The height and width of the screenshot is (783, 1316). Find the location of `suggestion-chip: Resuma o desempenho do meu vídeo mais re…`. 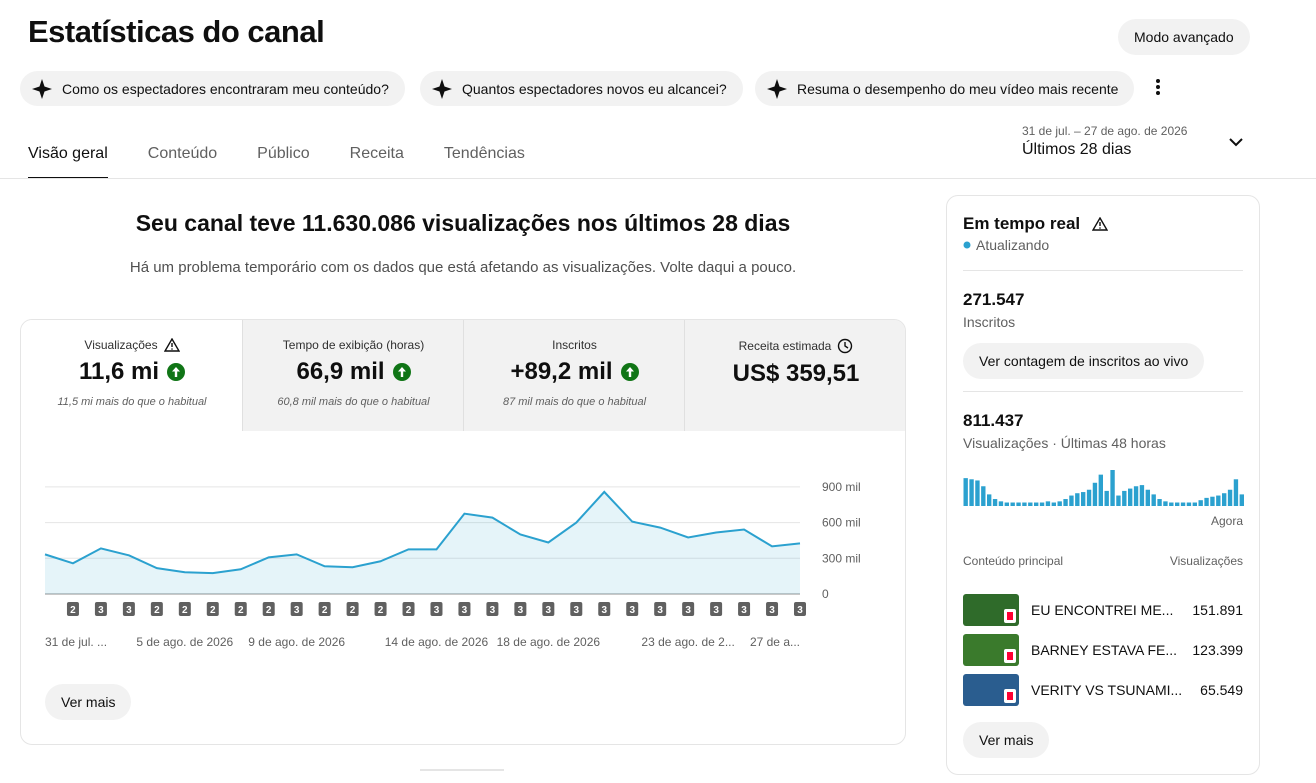

suggestion-chip: Resuma o desempenho do meu vídeo mais re… is located at coordinates (945, 88).